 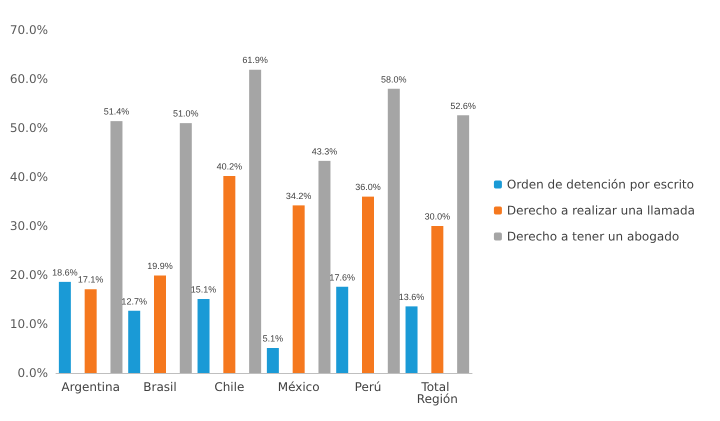 What do you see at coordinates (463, 105) in the screenshot?
I see `data-label: 52.6%` at bounding box center [463, 105].